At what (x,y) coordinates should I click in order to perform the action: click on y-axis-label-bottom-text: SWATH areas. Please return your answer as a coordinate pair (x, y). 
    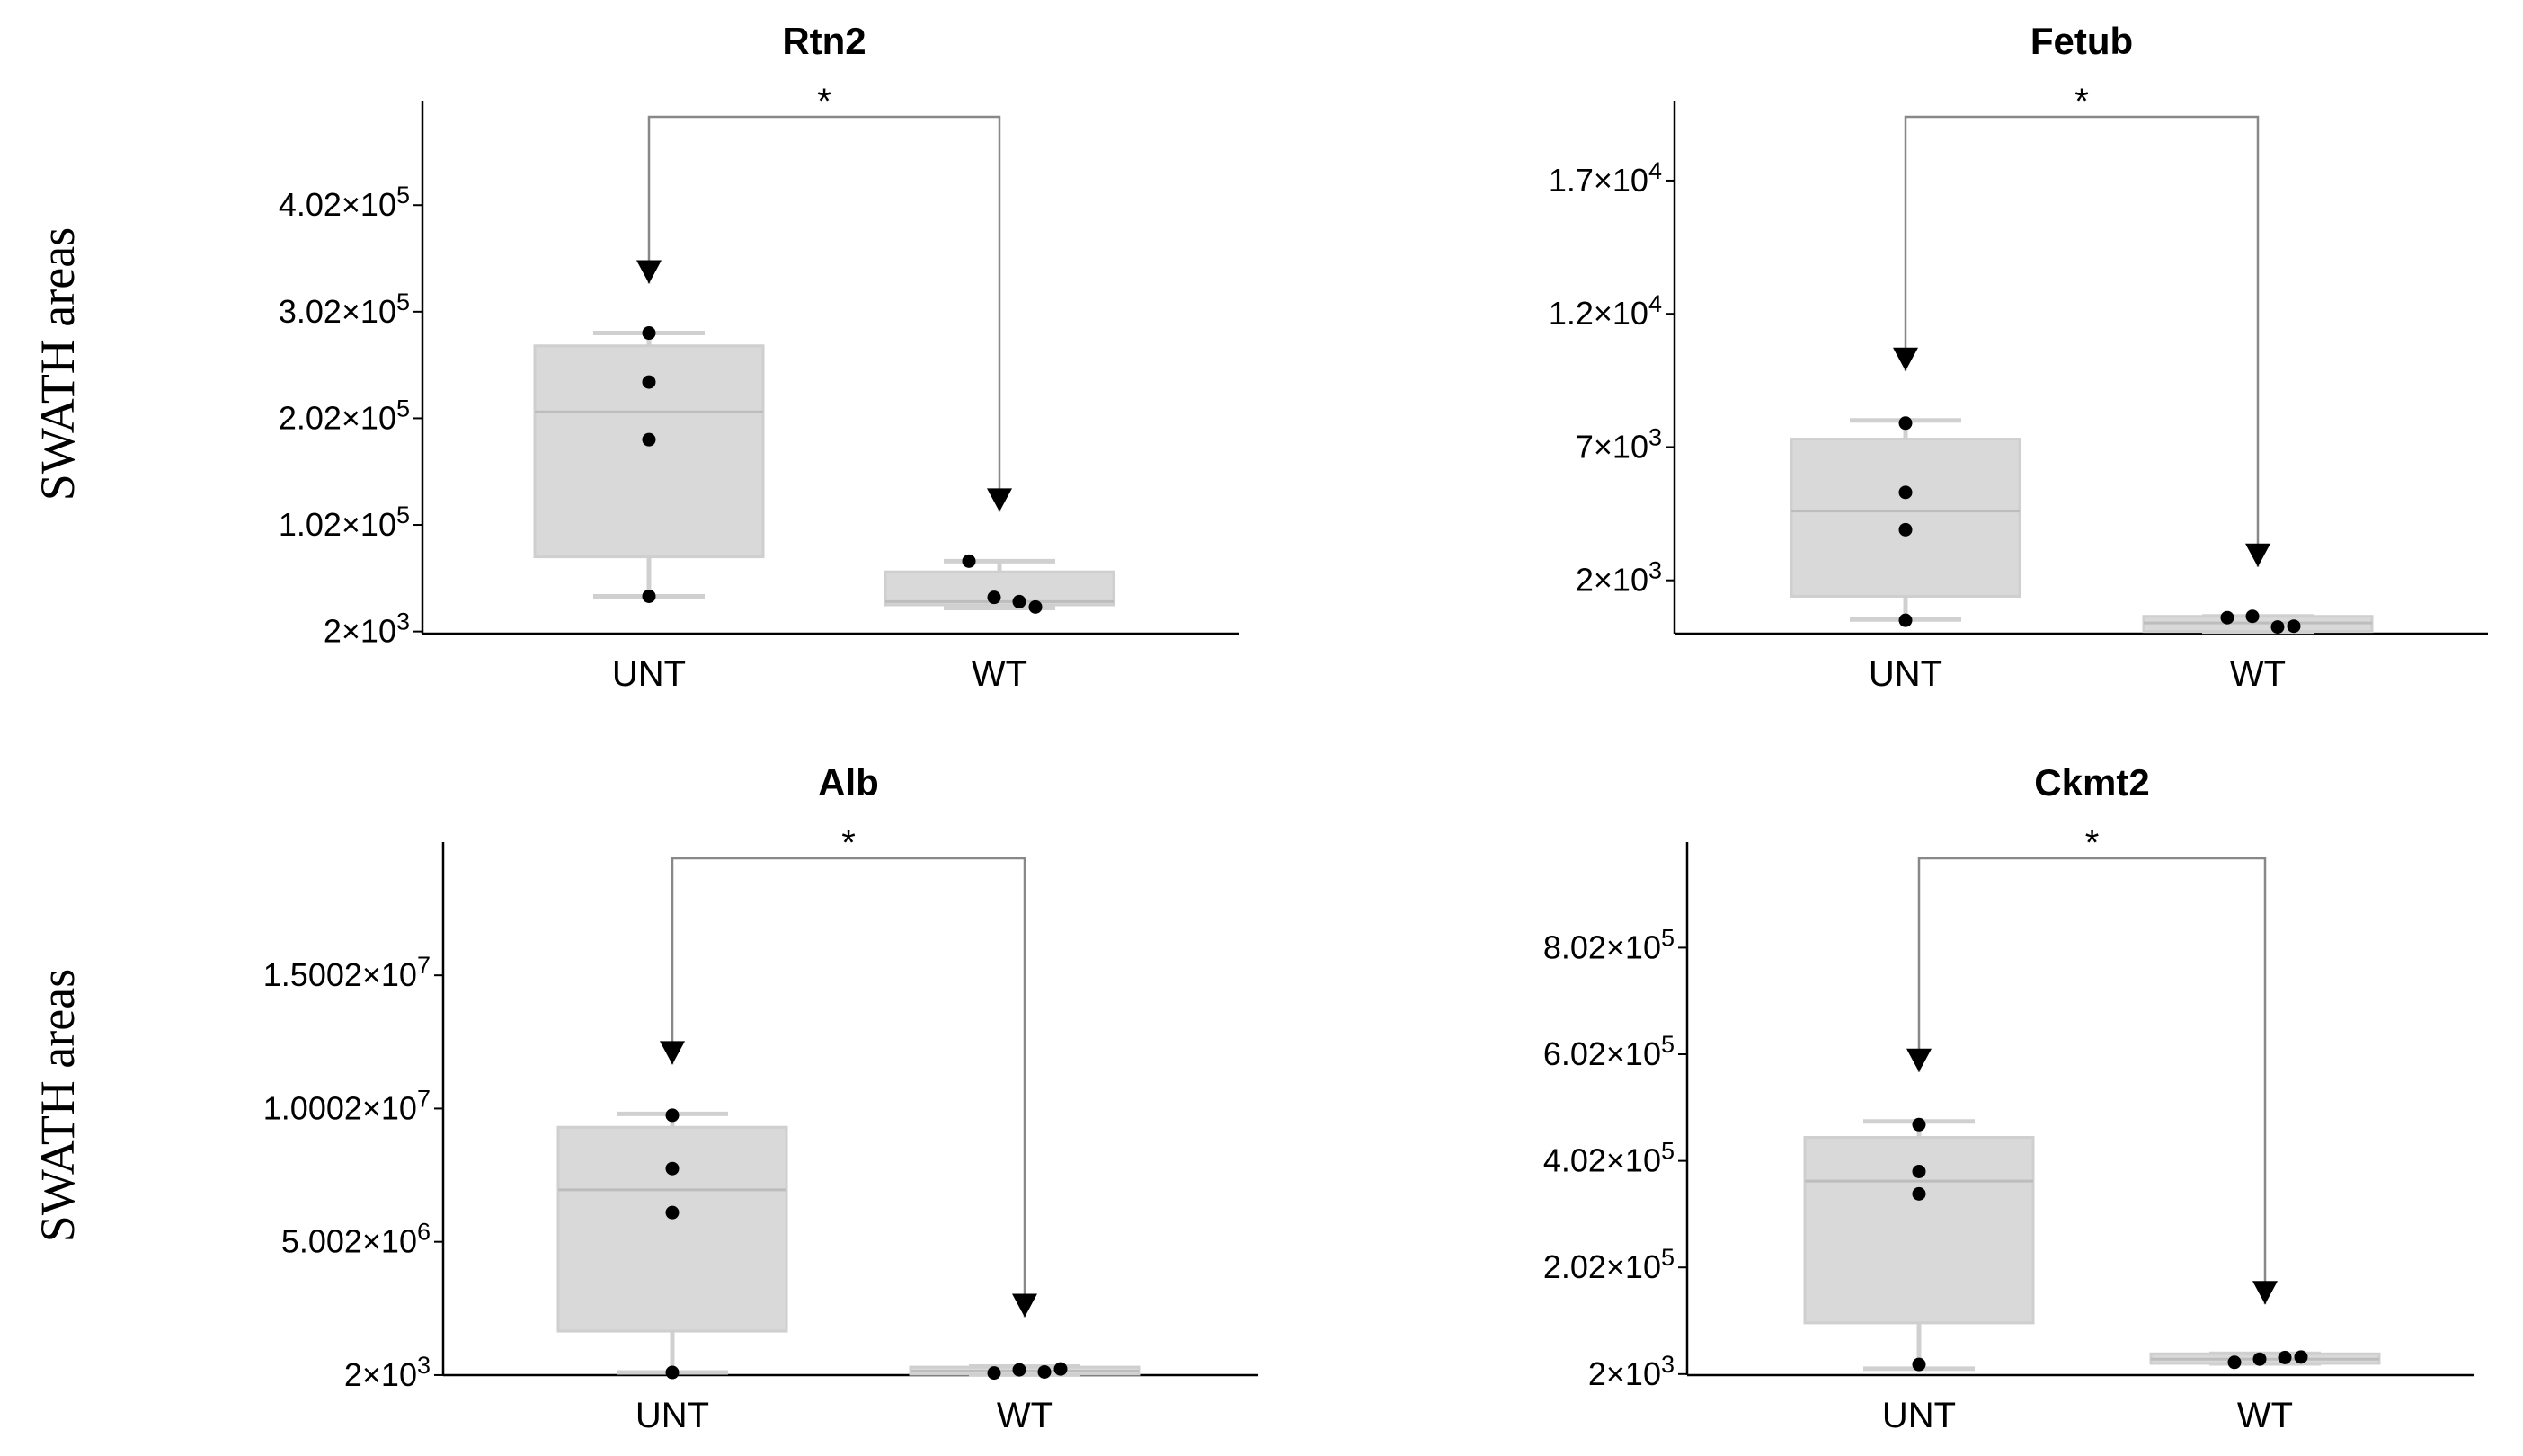
    Looking at the image, I should click on (57, 1106).